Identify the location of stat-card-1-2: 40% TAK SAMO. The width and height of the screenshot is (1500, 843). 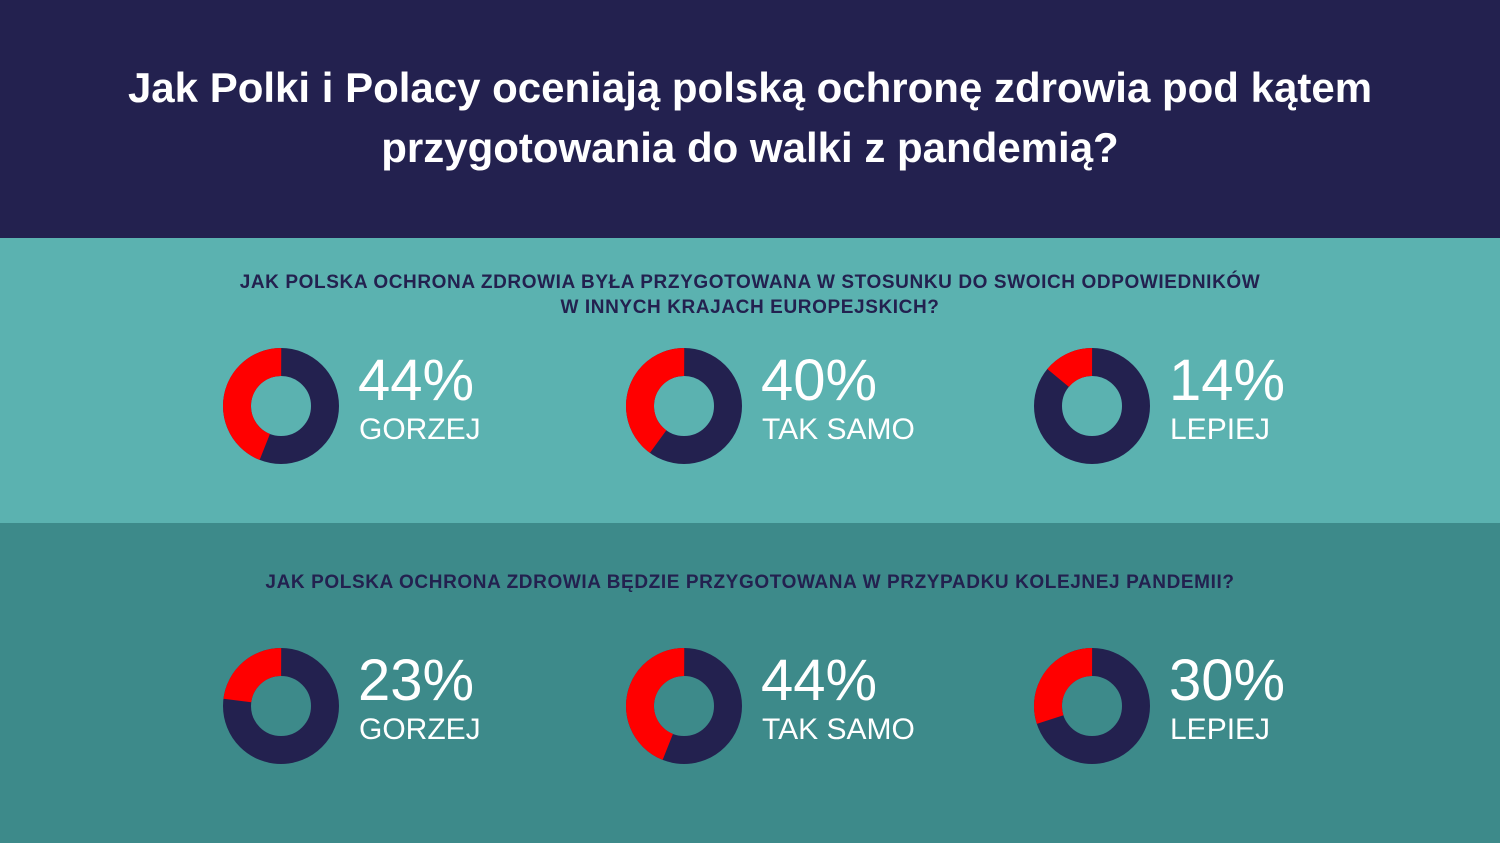
(814, 411).